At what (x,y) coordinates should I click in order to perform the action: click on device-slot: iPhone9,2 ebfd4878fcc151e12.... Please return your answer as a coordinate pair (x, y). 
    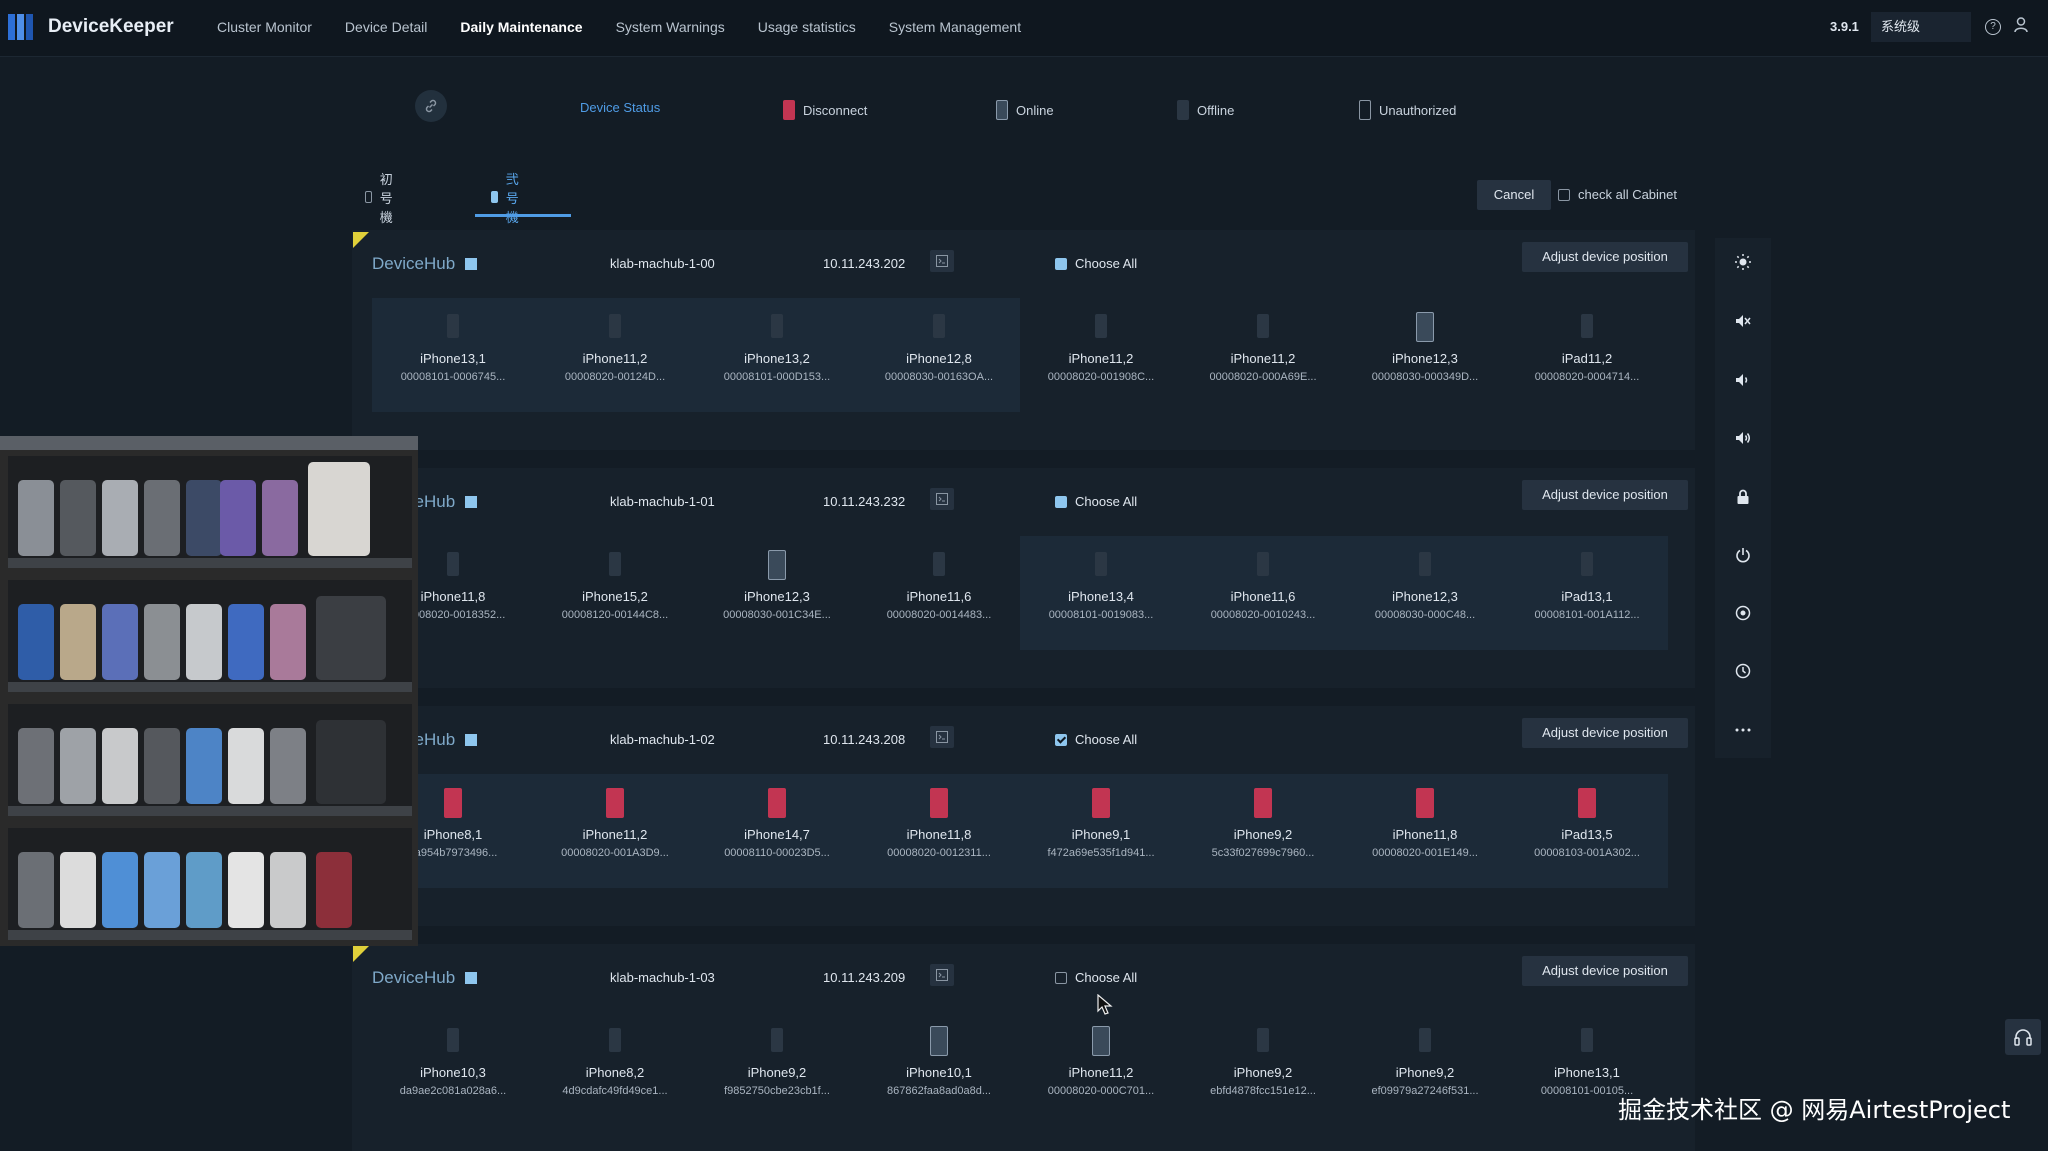
    Looking at the image, I should click on (1263, 1069).